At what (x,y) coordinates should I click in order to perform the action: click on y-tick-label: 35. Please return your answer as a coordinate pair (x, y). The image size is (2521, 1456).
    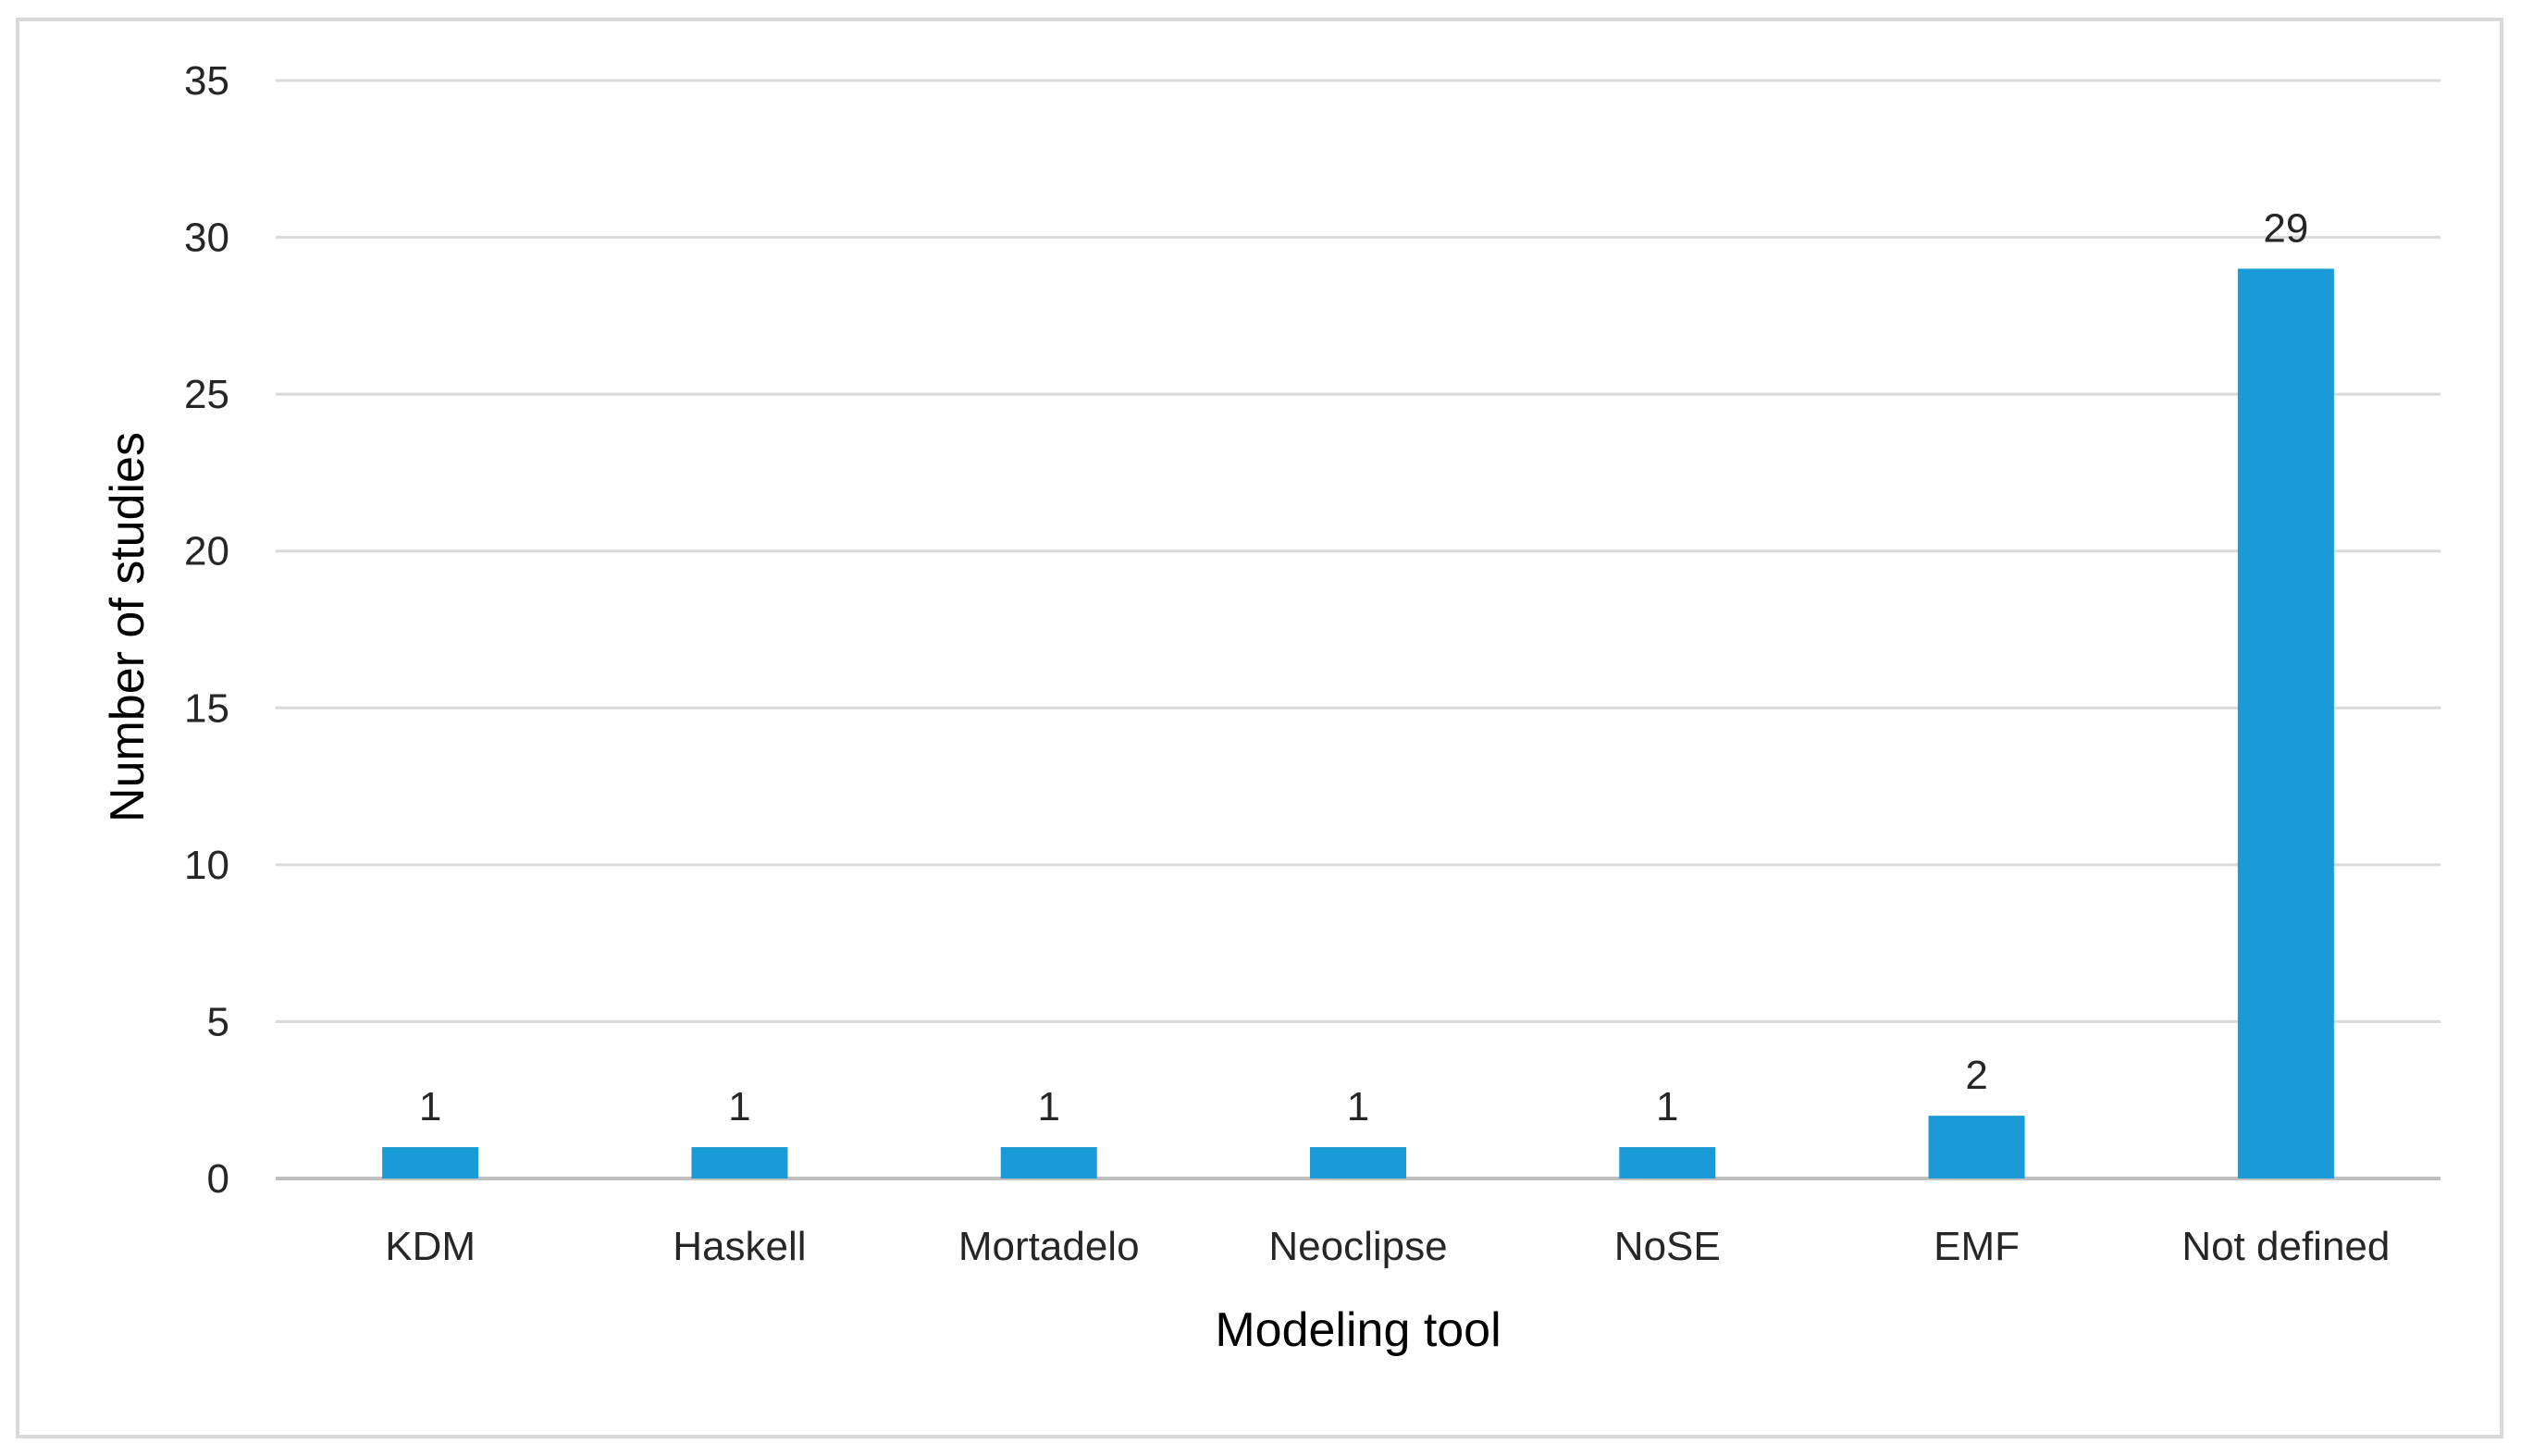
    Looking at the image, I should click on (206, 81).